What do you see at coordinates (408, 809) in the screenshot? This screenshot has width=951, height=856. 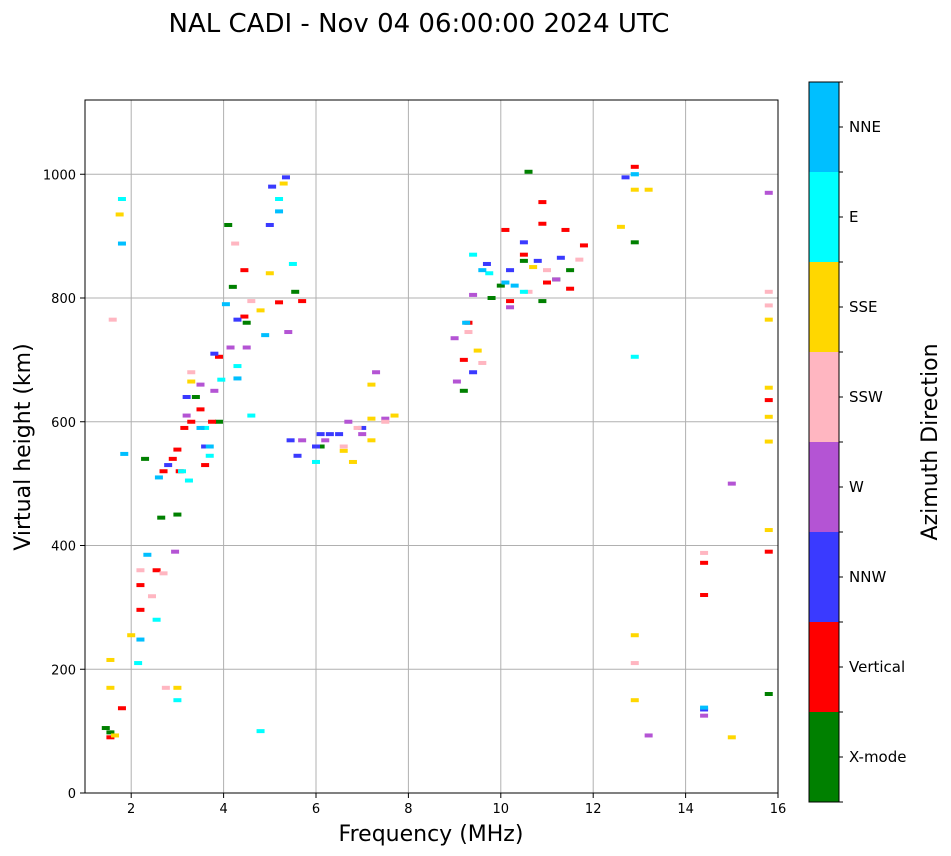 I see `x-tick-label: 8` at bounding box center [408, 809].